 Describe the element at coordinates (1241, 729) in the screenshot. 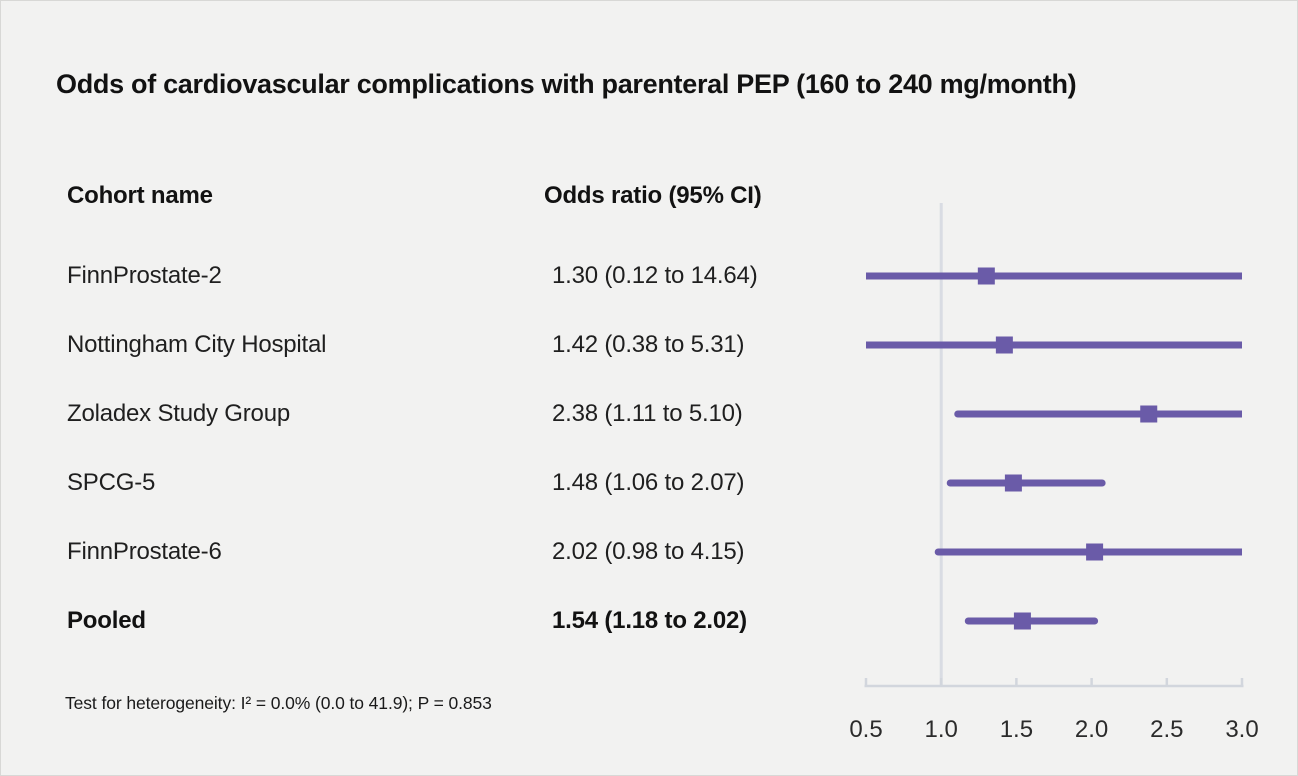

I see `x-tick-label: 3.0` at that location.